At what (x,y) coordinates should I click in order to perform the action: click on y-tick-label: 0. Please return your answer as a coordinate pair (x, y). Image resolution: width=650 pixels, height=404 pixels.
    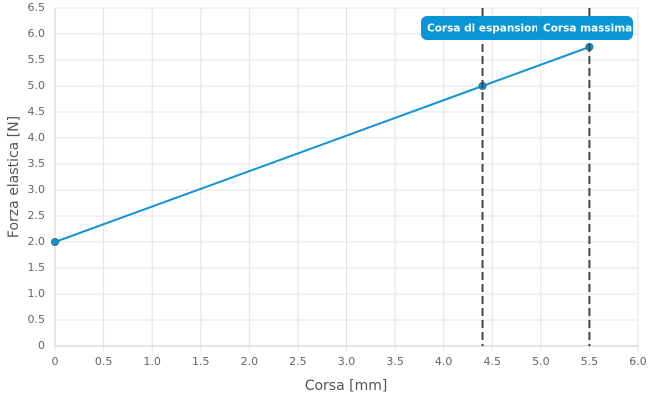
    Looking at the image, I should click on (41, 345).